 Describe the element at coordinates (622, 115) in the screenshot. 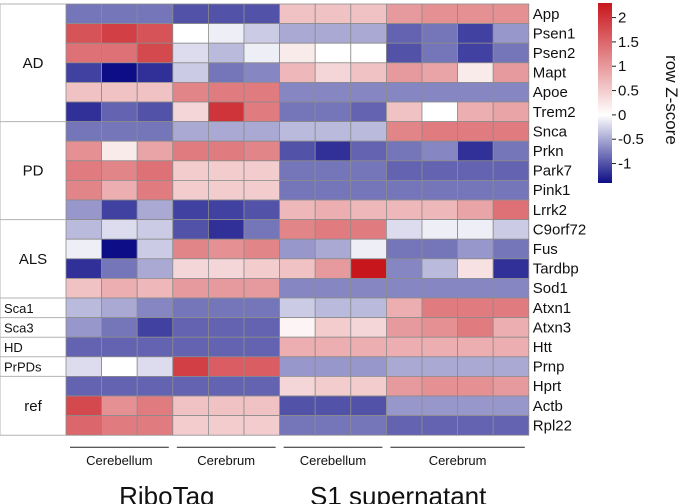

I see `colorbar-tick-label: 0` at that location.